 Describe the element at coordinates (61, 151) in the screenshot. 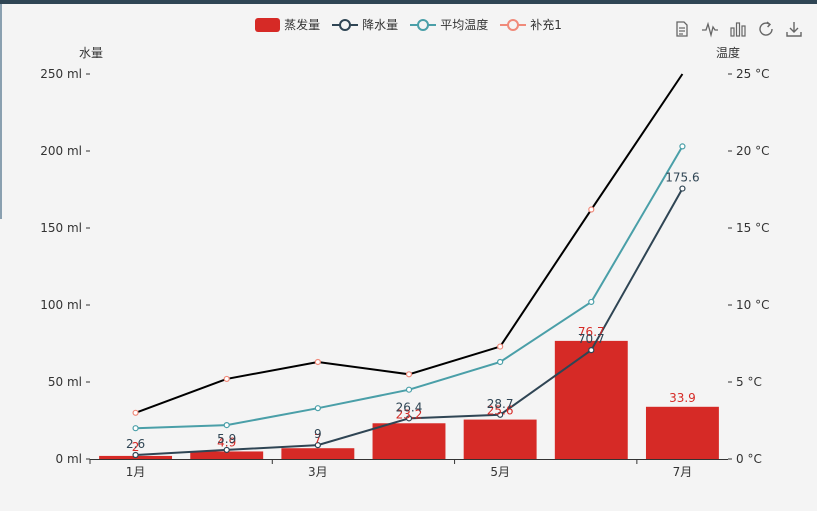

I see `y-left-tick-label: 200 ml` at that location.